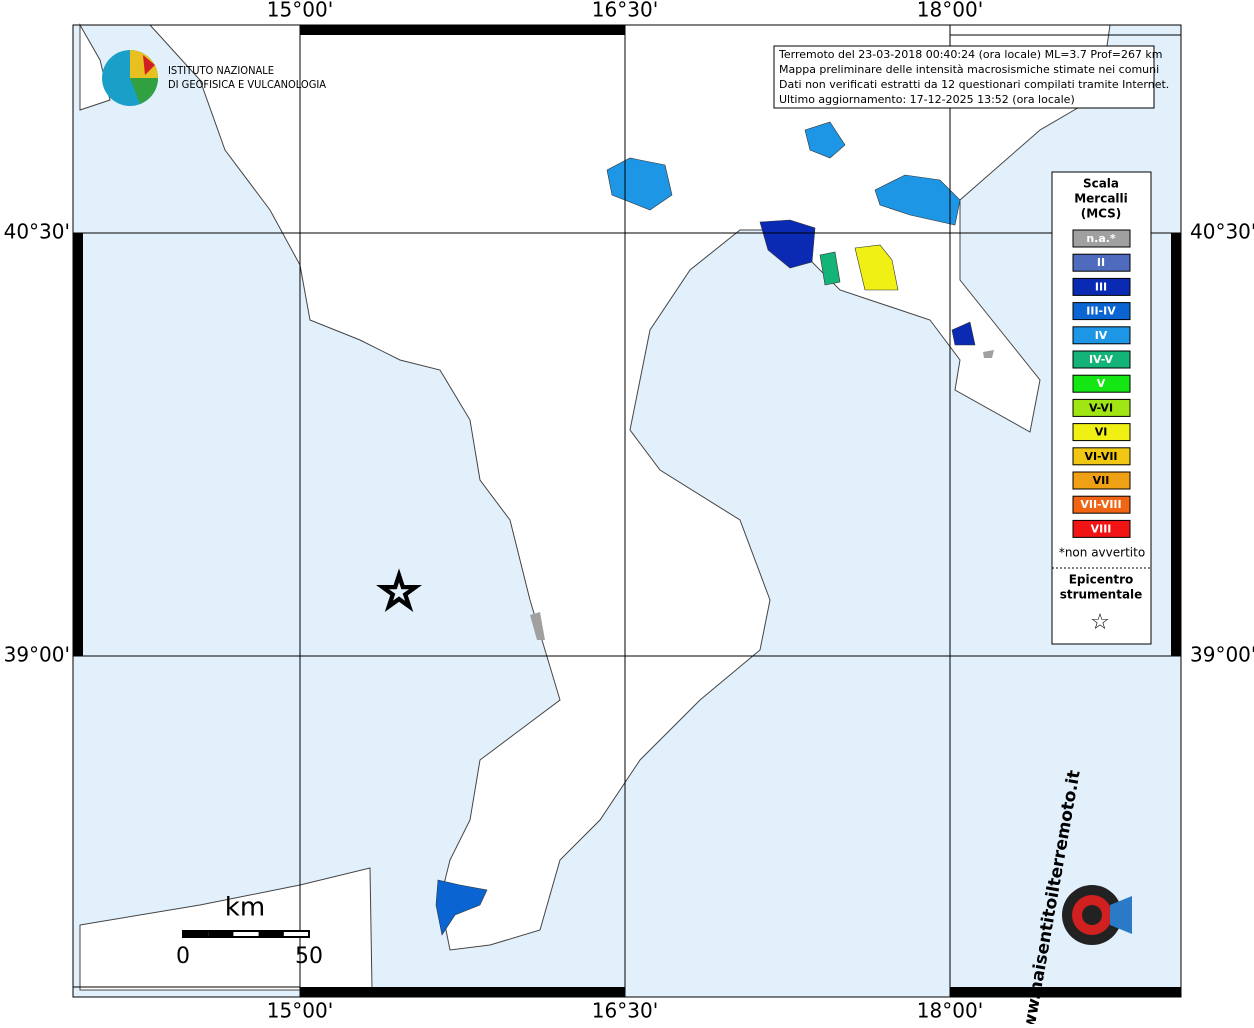  I want to click on legend-label: V, so click(1101, 383).